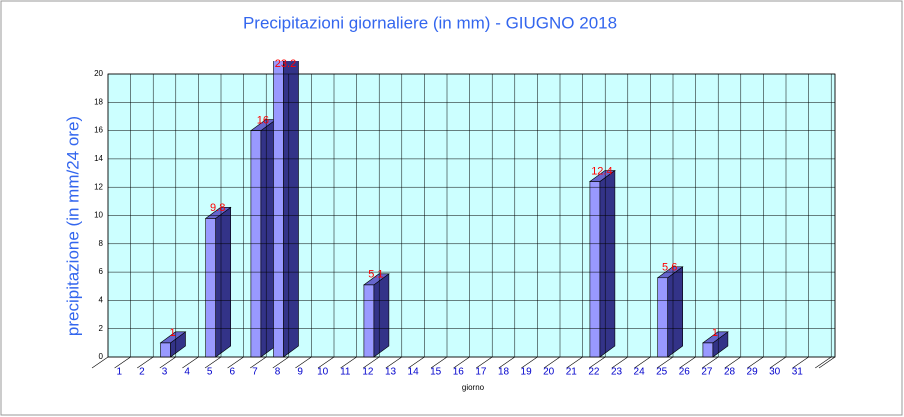  I want to click on x-tick-label: 4, so click(187, 372).